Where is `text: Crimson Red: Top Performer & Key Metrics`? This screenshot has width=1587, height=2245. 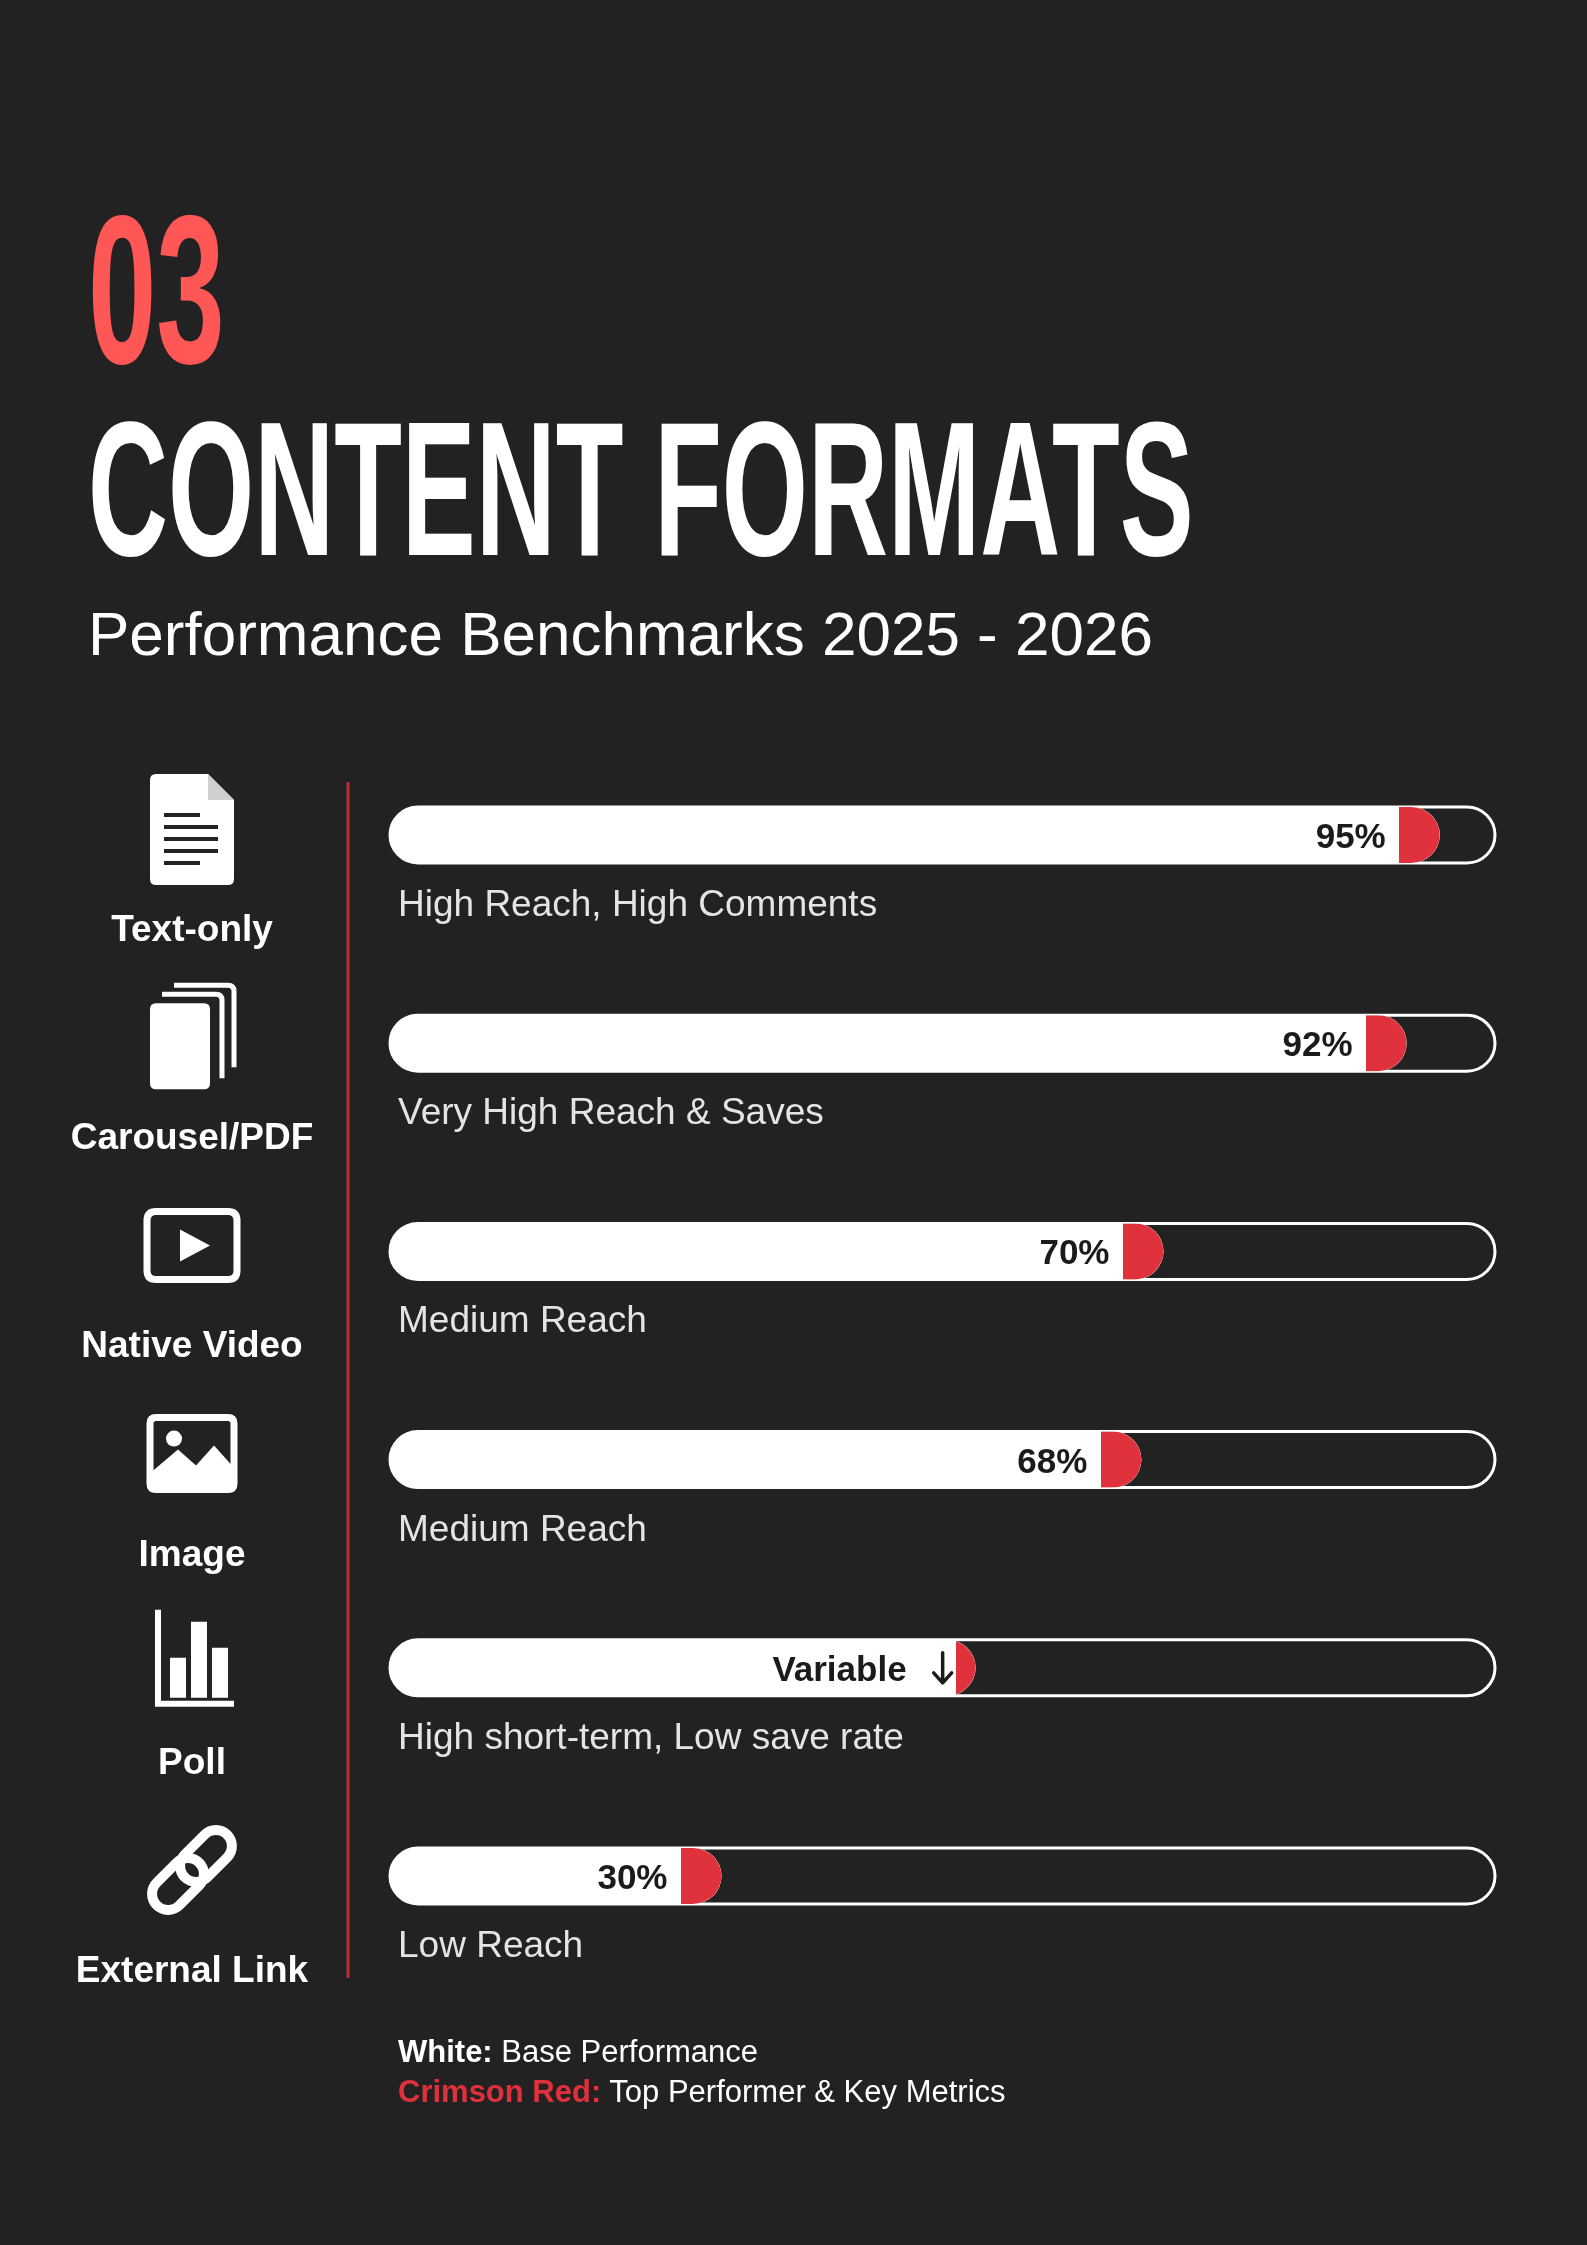 text: Crimson Red: Top Performer & Key Metrics is located at coordinates (702, 2091).